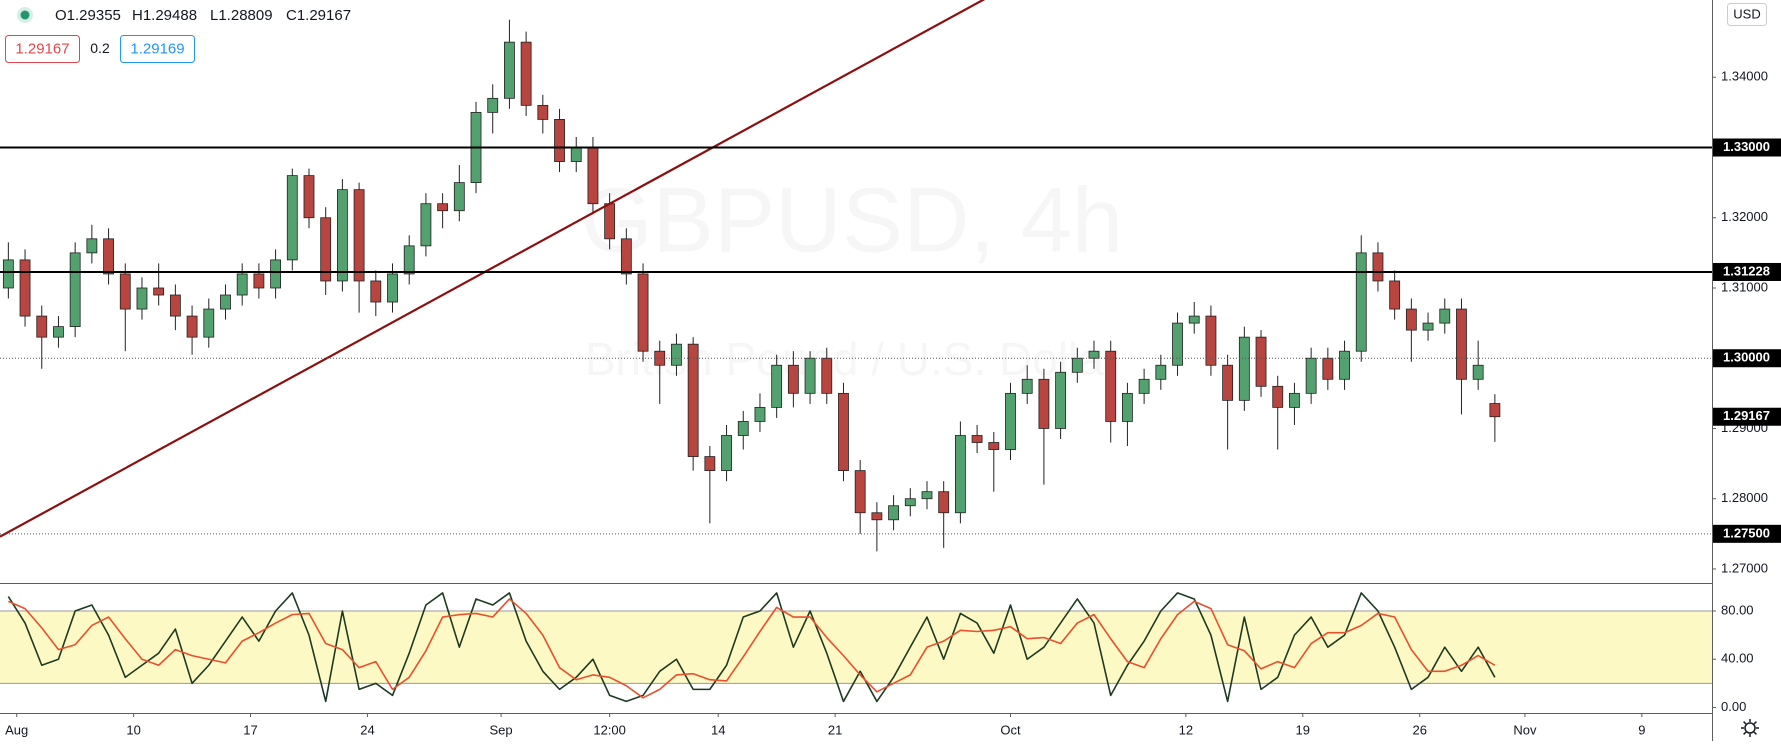 The image size is (1781, 746). I want to click on settings-icon-spokes, so click(1750, 728).